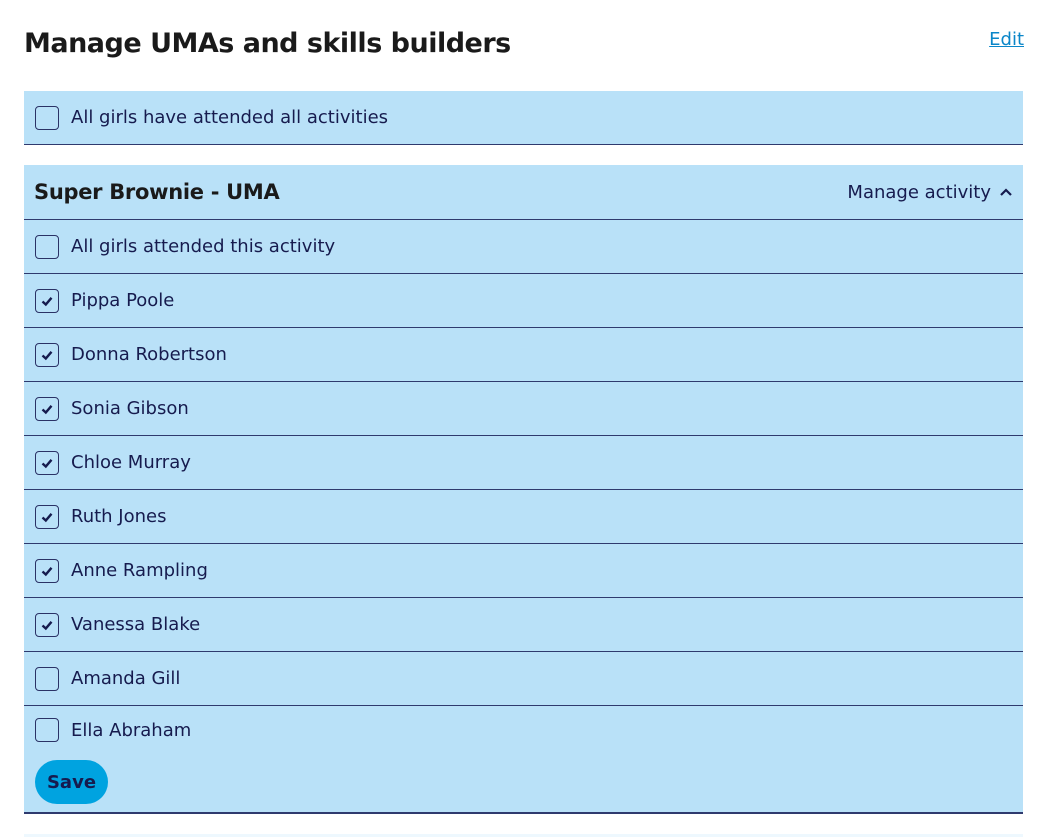 The width and height of the screenshot is (1050, 837). What do you see at coordinates (523, 192) in the screenshot?
I see `activity-header: Super Brownie - UMA Manage activity` at bounding box center [523, 192].